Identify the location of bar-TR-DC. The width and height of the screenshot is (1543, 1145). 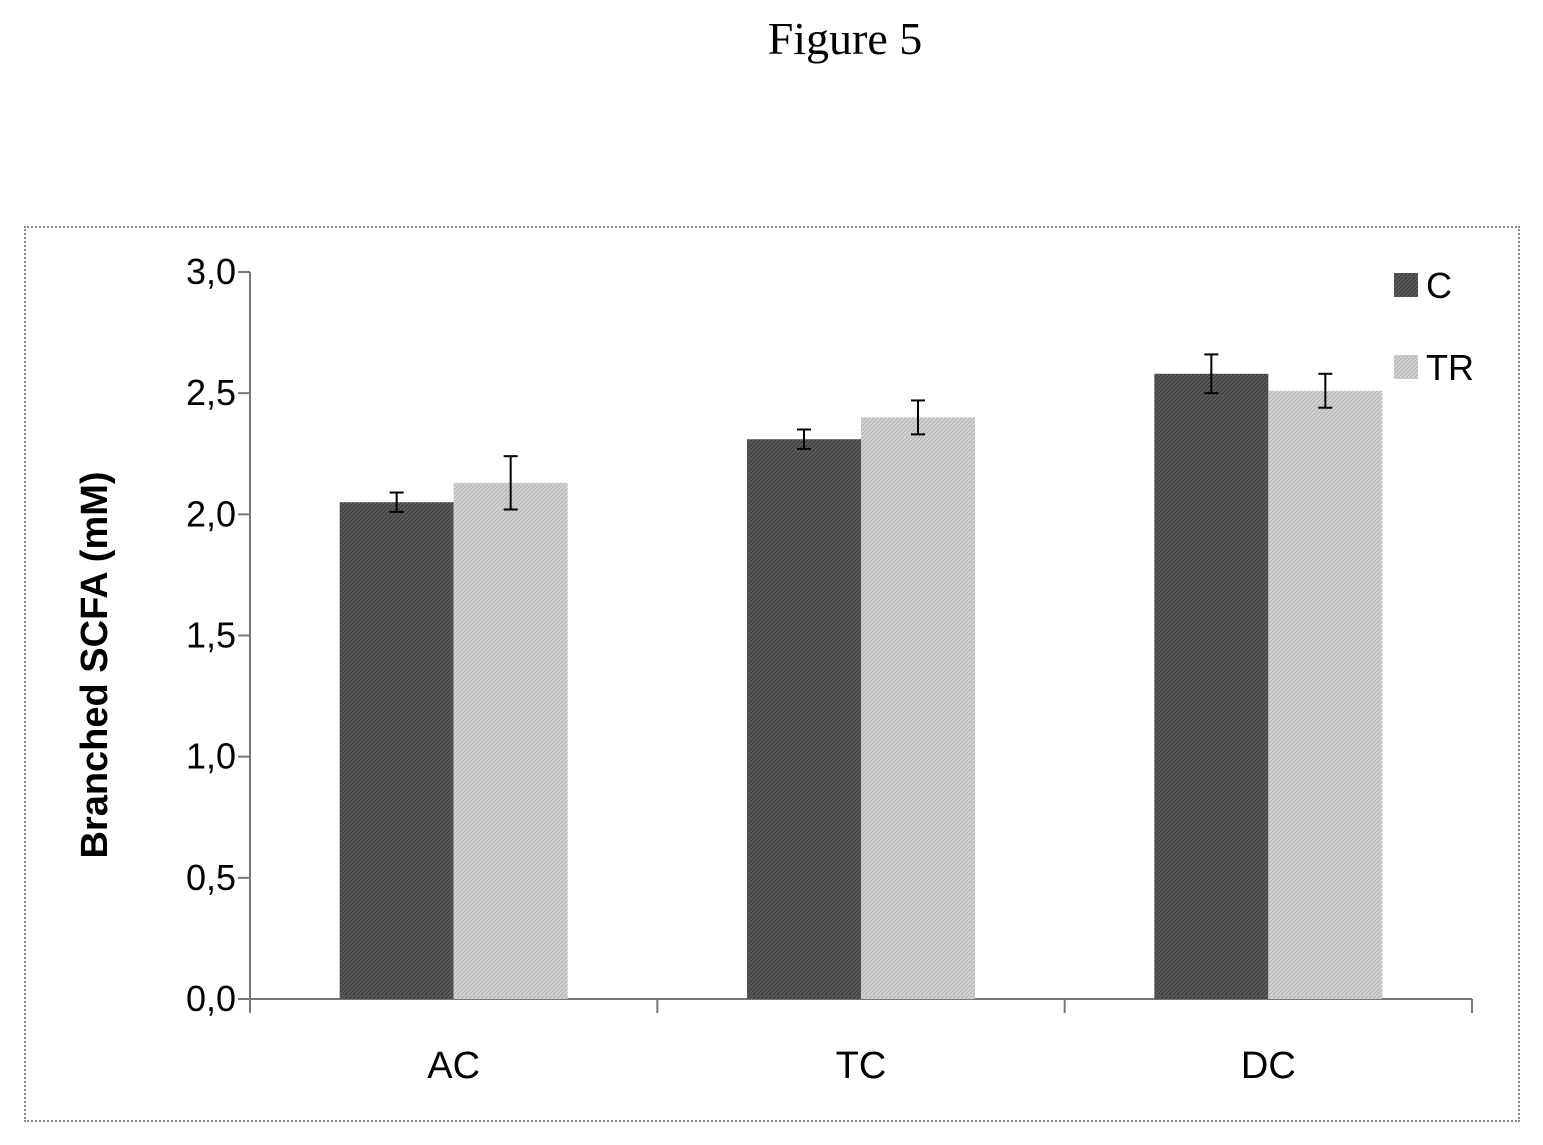
(1325, 694).